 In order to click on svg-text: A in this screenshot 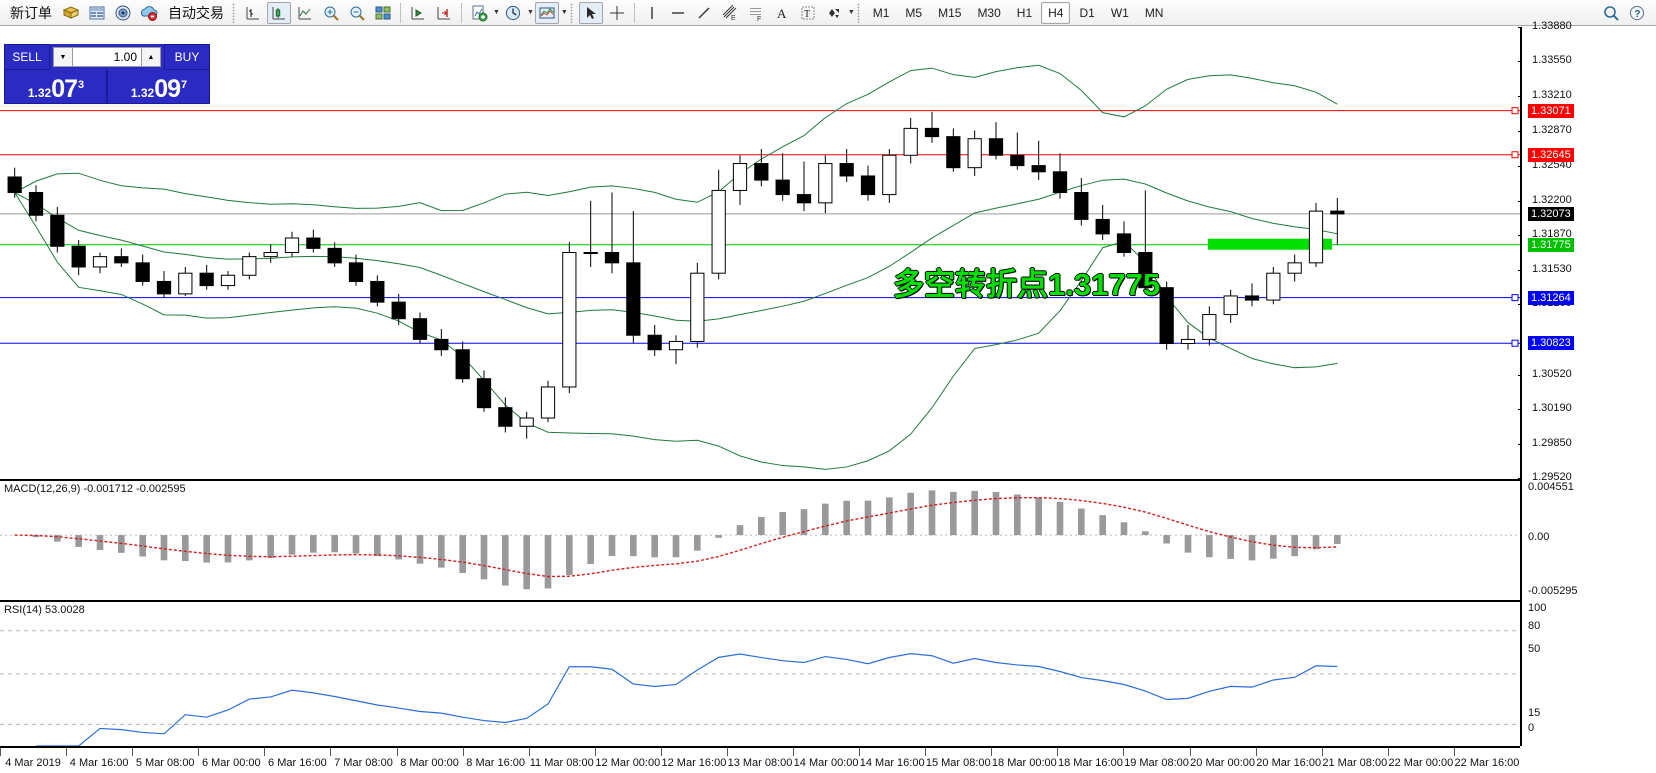, I will do `click(782, 13)`.